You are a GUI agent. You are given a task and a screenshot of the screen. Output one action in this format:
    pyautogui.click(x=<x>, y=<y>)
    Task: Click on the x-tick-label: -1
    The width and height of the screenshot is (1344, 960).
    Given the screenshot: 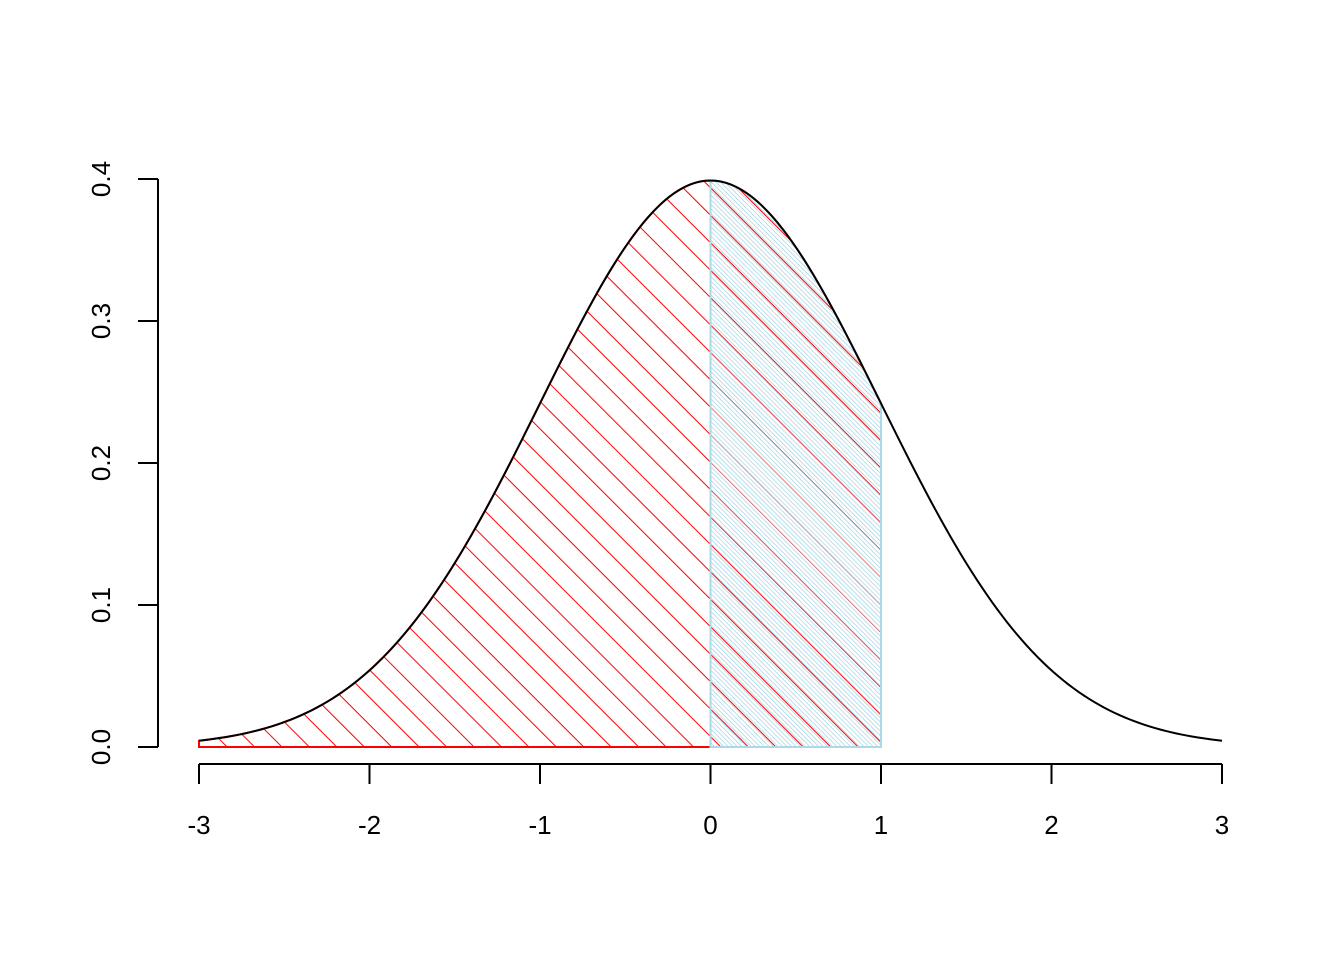 What is the action you would take?
    pyautogui.click(x=539, y=825)
    